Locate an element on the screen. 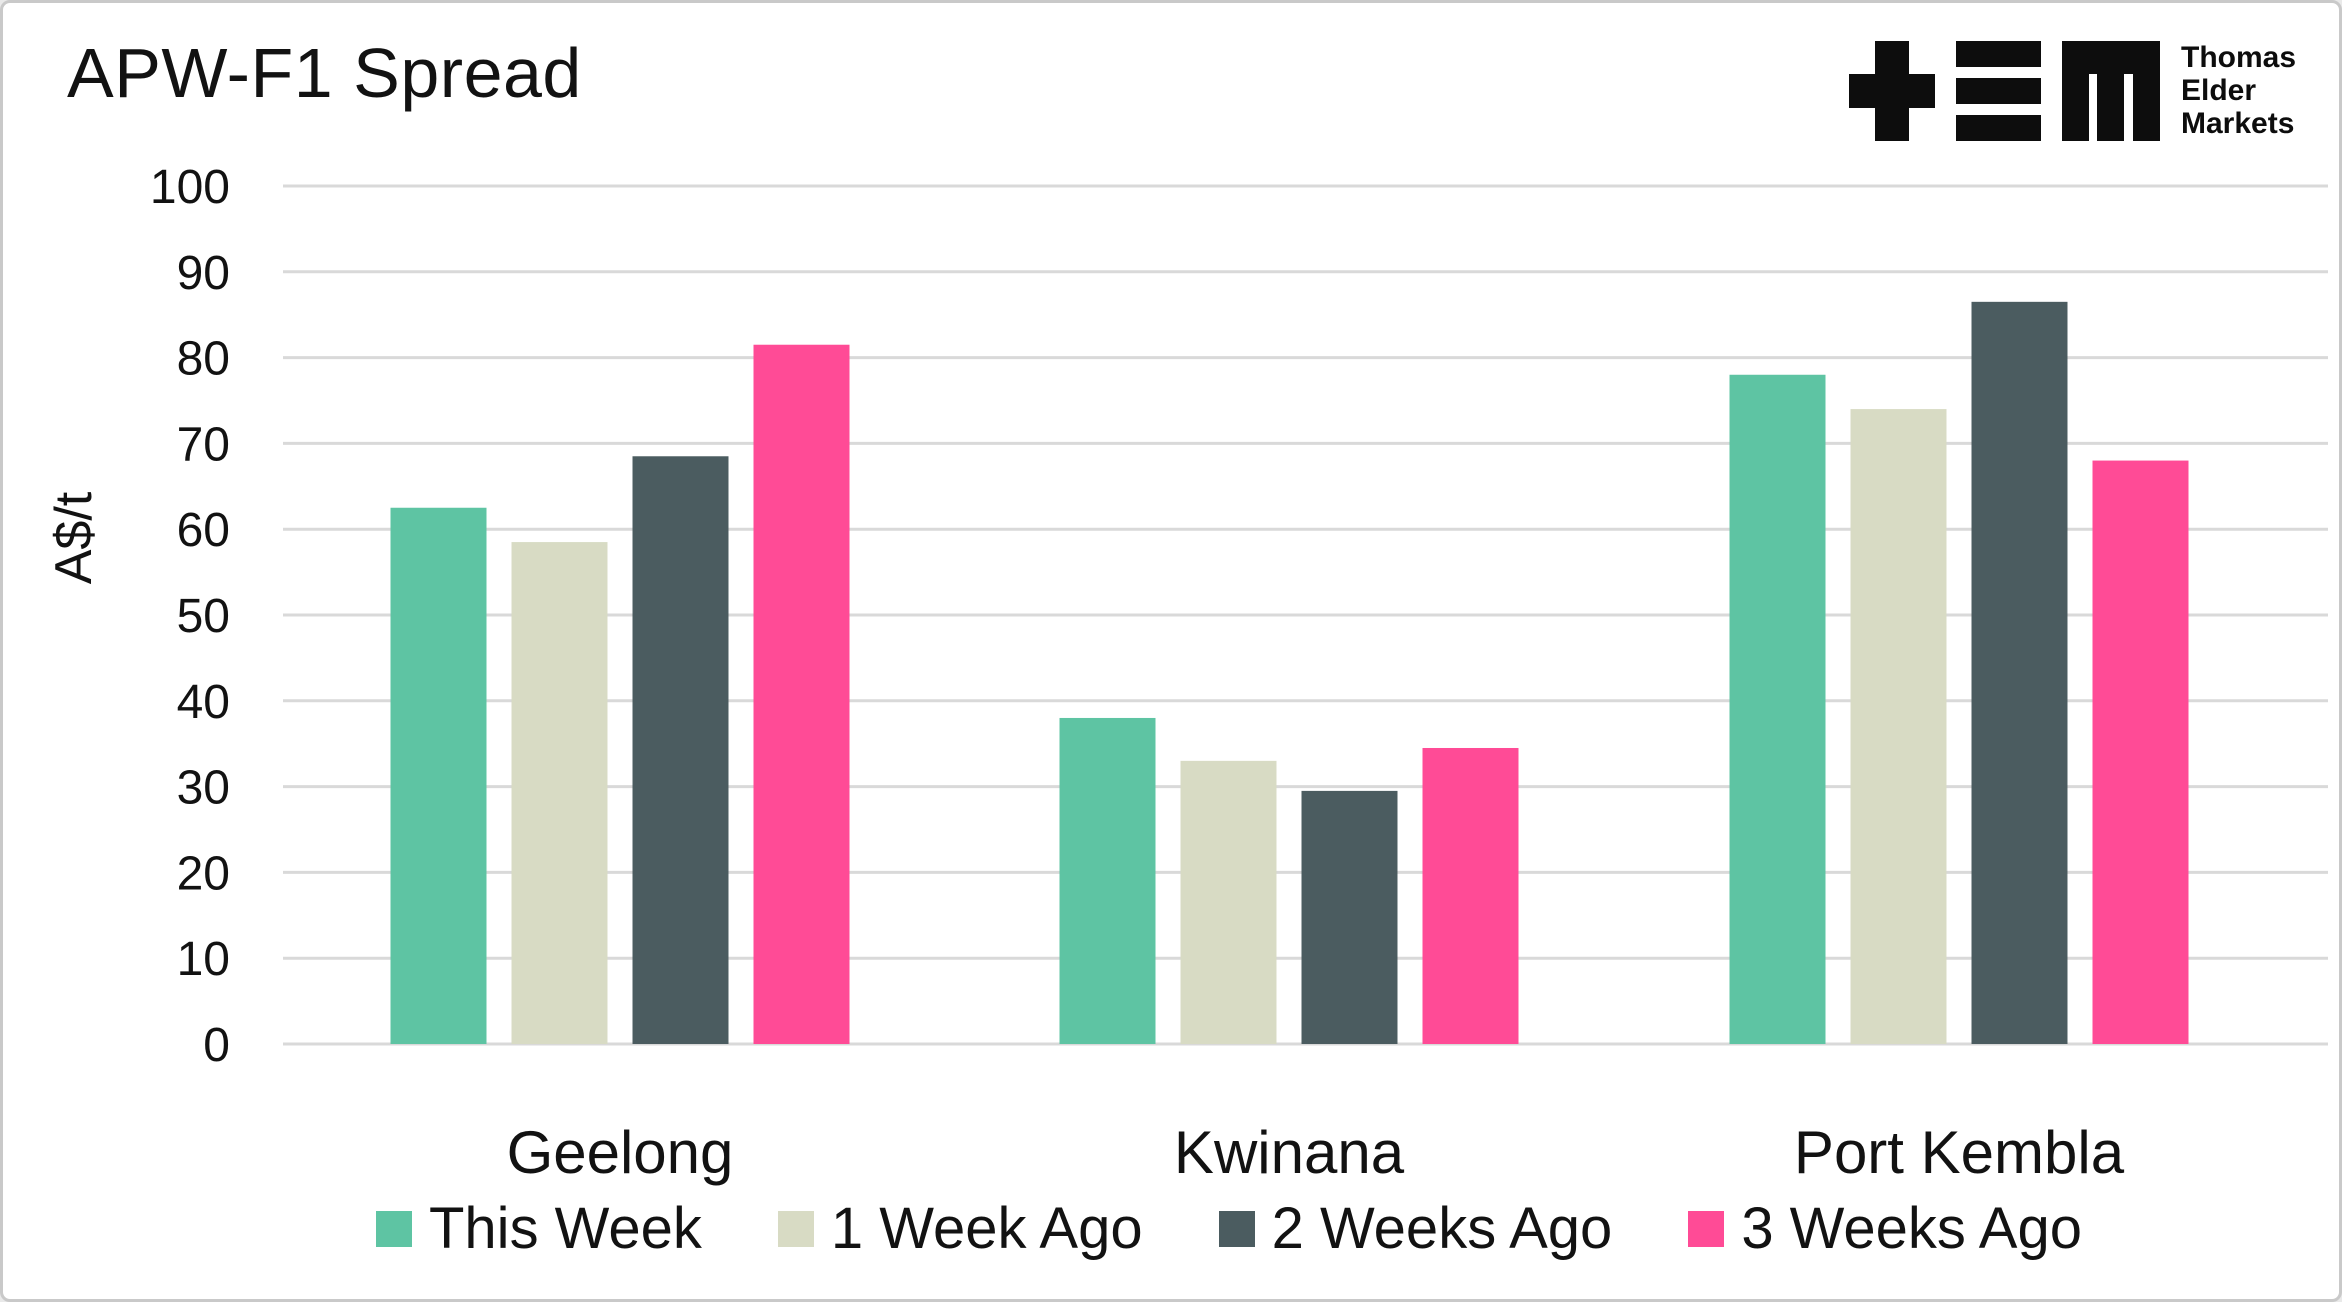 The width and height of the screenshot is (2342, 1302). legend-item-this-week: This Week is located at coordinates (539, 1228).